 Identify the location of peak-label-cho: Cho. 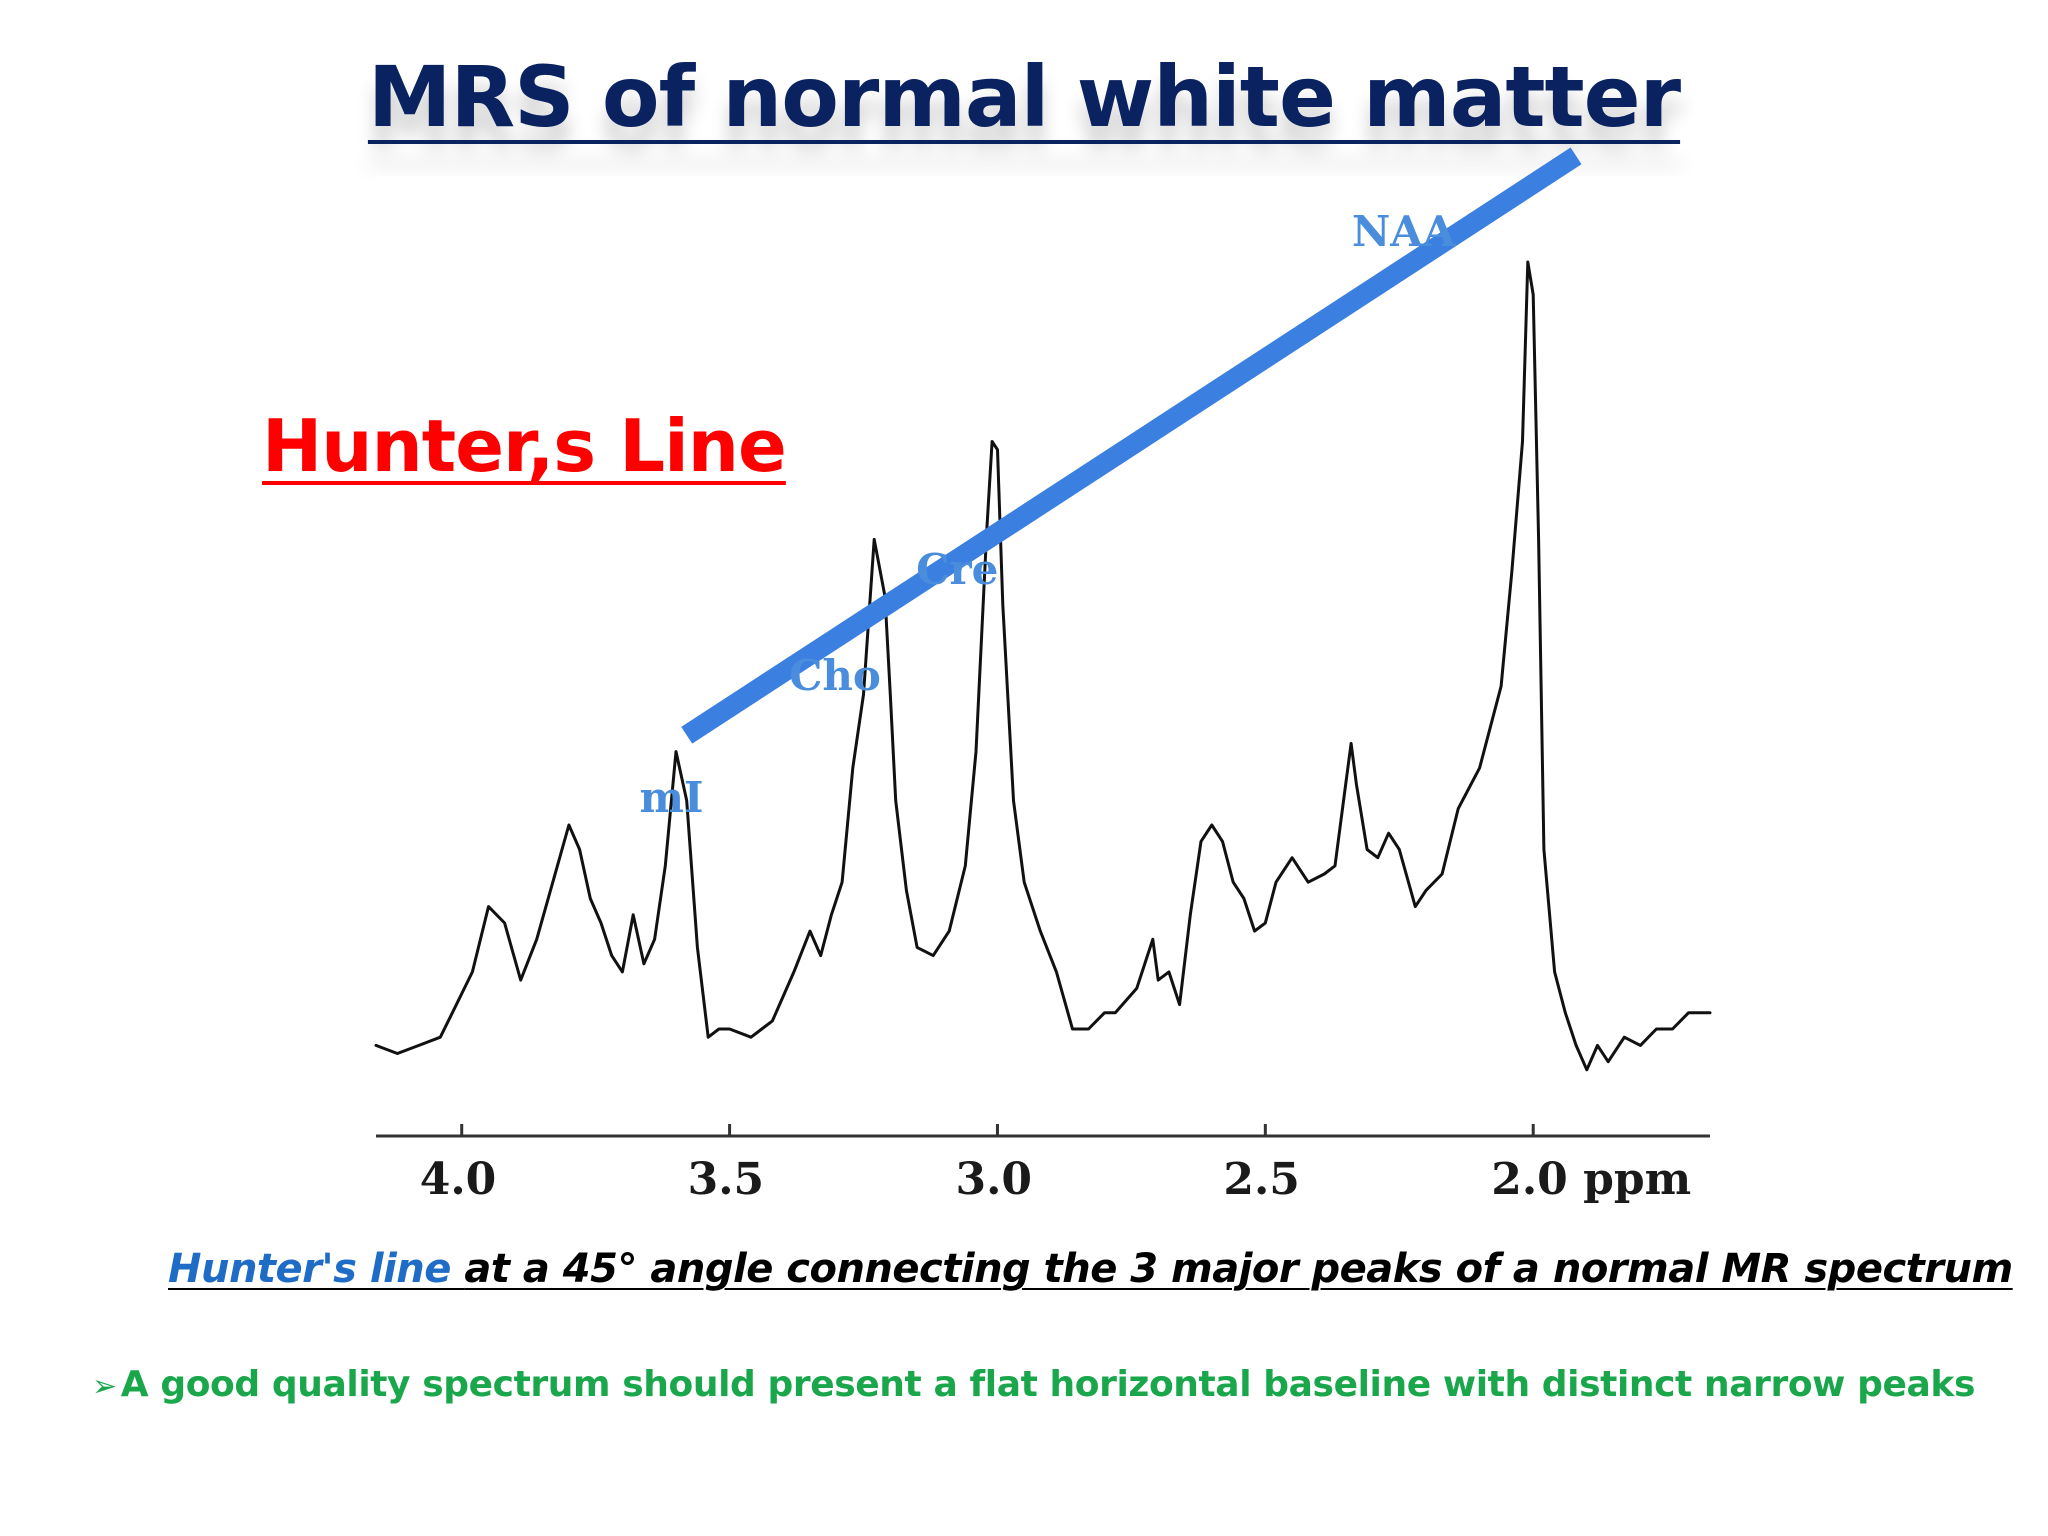
(835, 675).